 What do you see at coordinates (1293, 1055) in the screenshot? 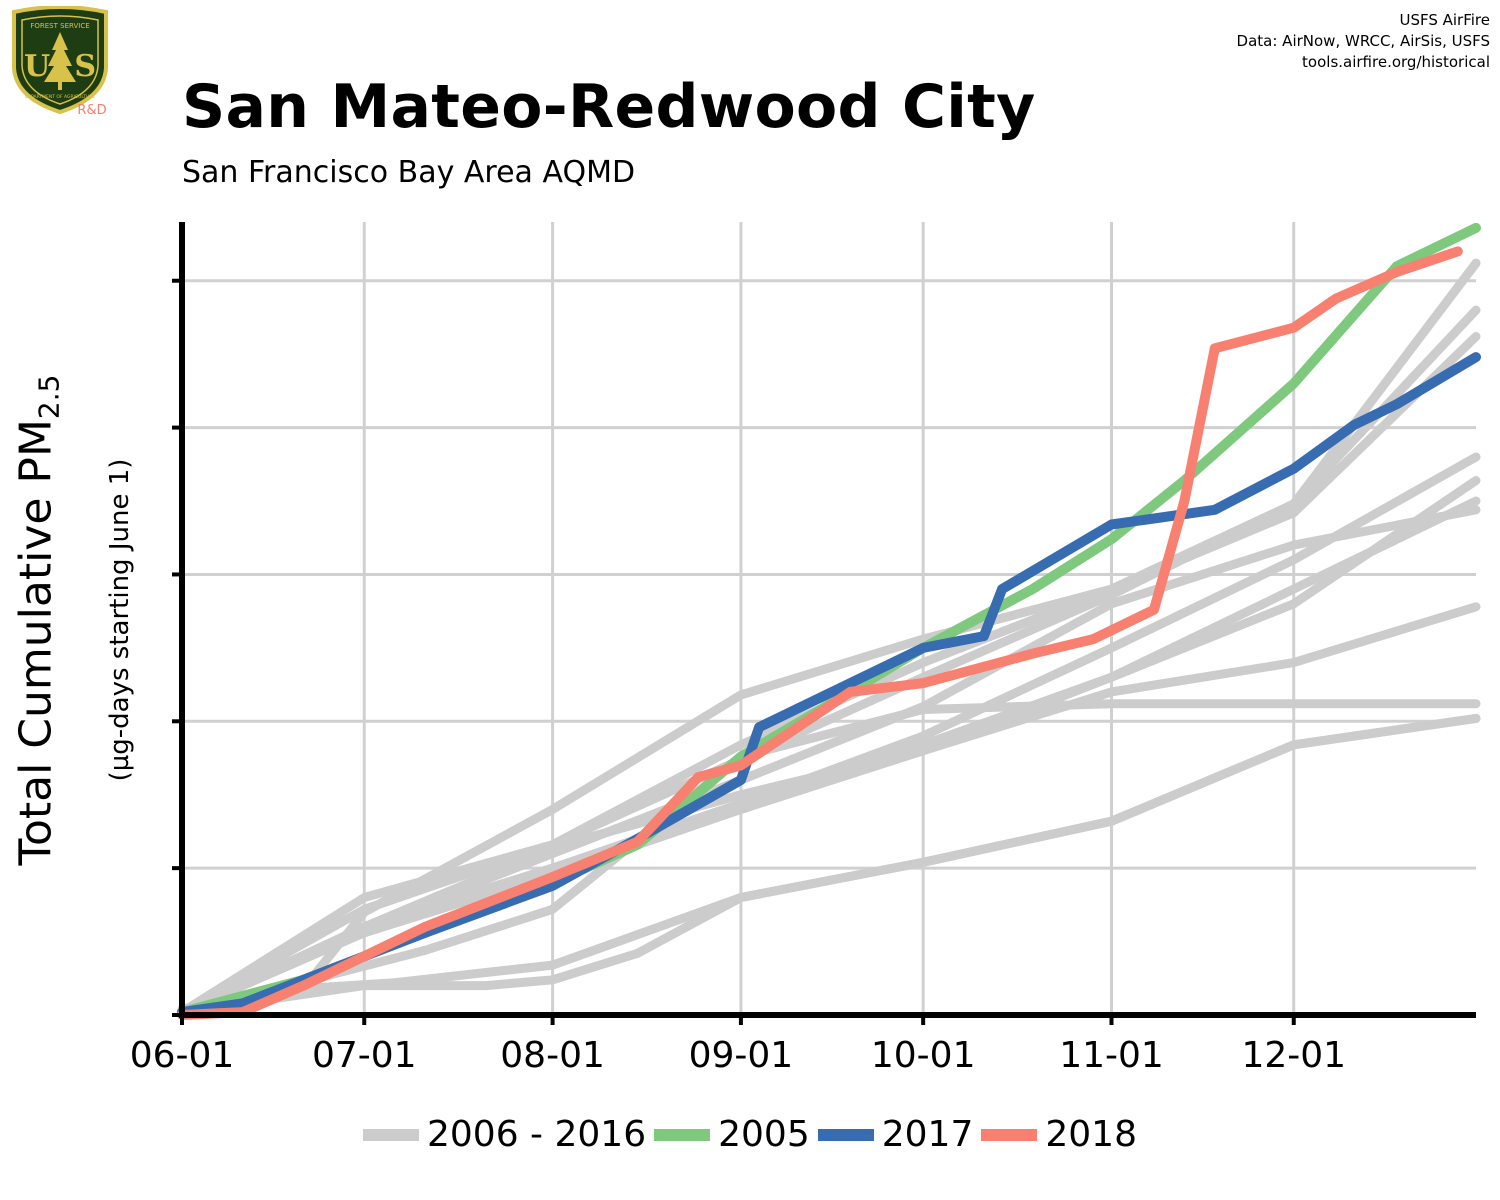
I see `x-tick-label: 12-01` at bounding box center [1293, 1055].